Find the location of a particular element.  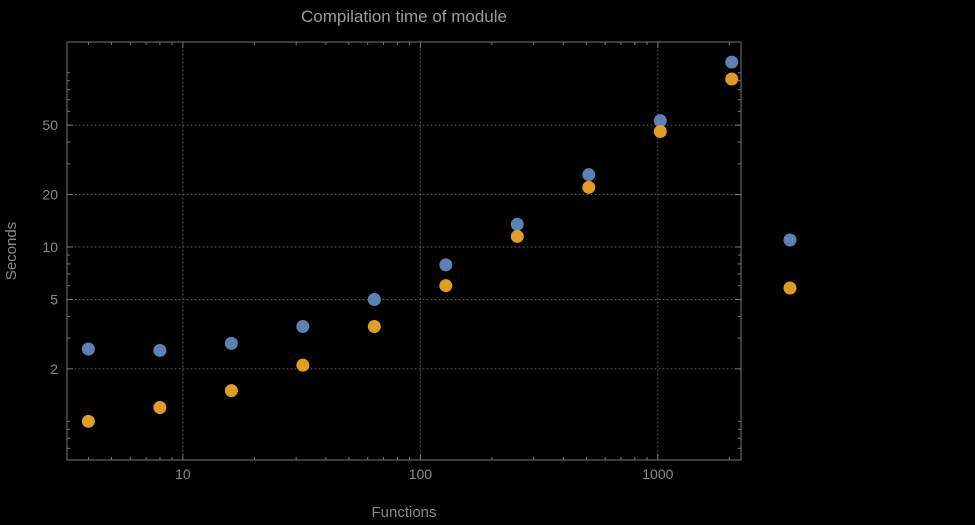

x-tick-label-1000: 1000 is located at coordinates (657, 474).